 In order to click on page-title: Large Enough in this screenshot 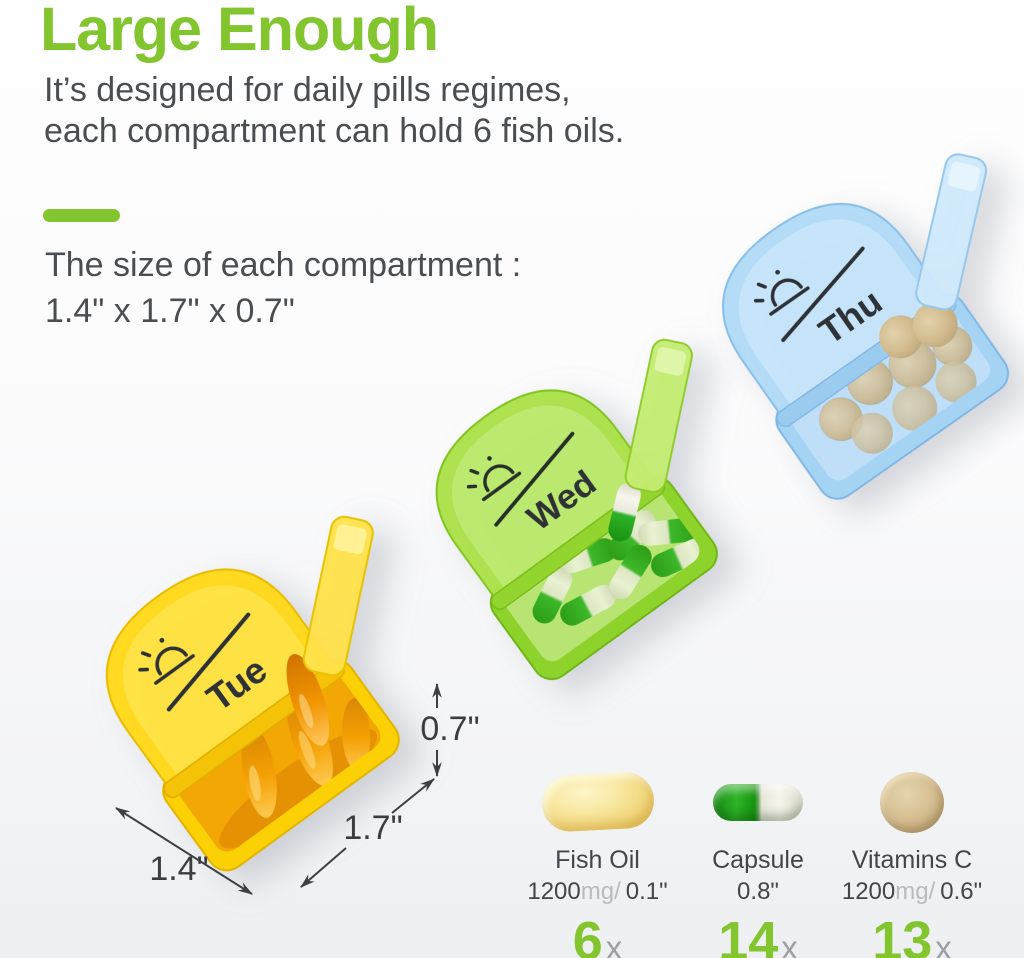, I will do `click(239, 31)`.